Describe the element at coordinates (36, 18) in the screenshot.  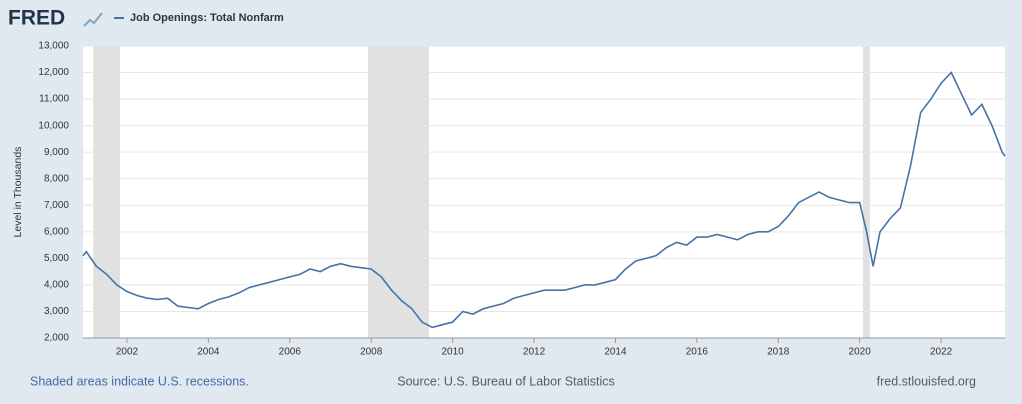
I see `logo: FRED` at that location.